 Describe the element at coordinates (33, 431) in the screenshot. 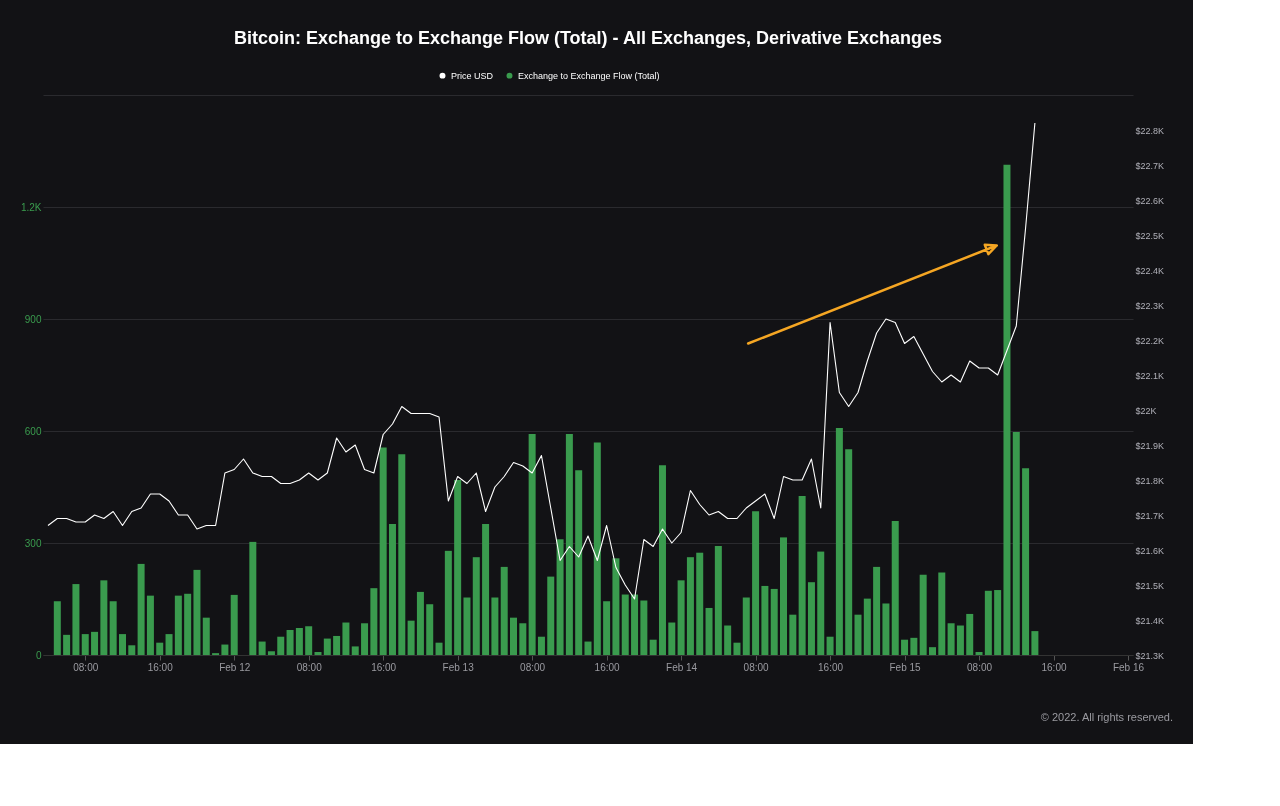

I see `y-tick-label: 600` at that location.